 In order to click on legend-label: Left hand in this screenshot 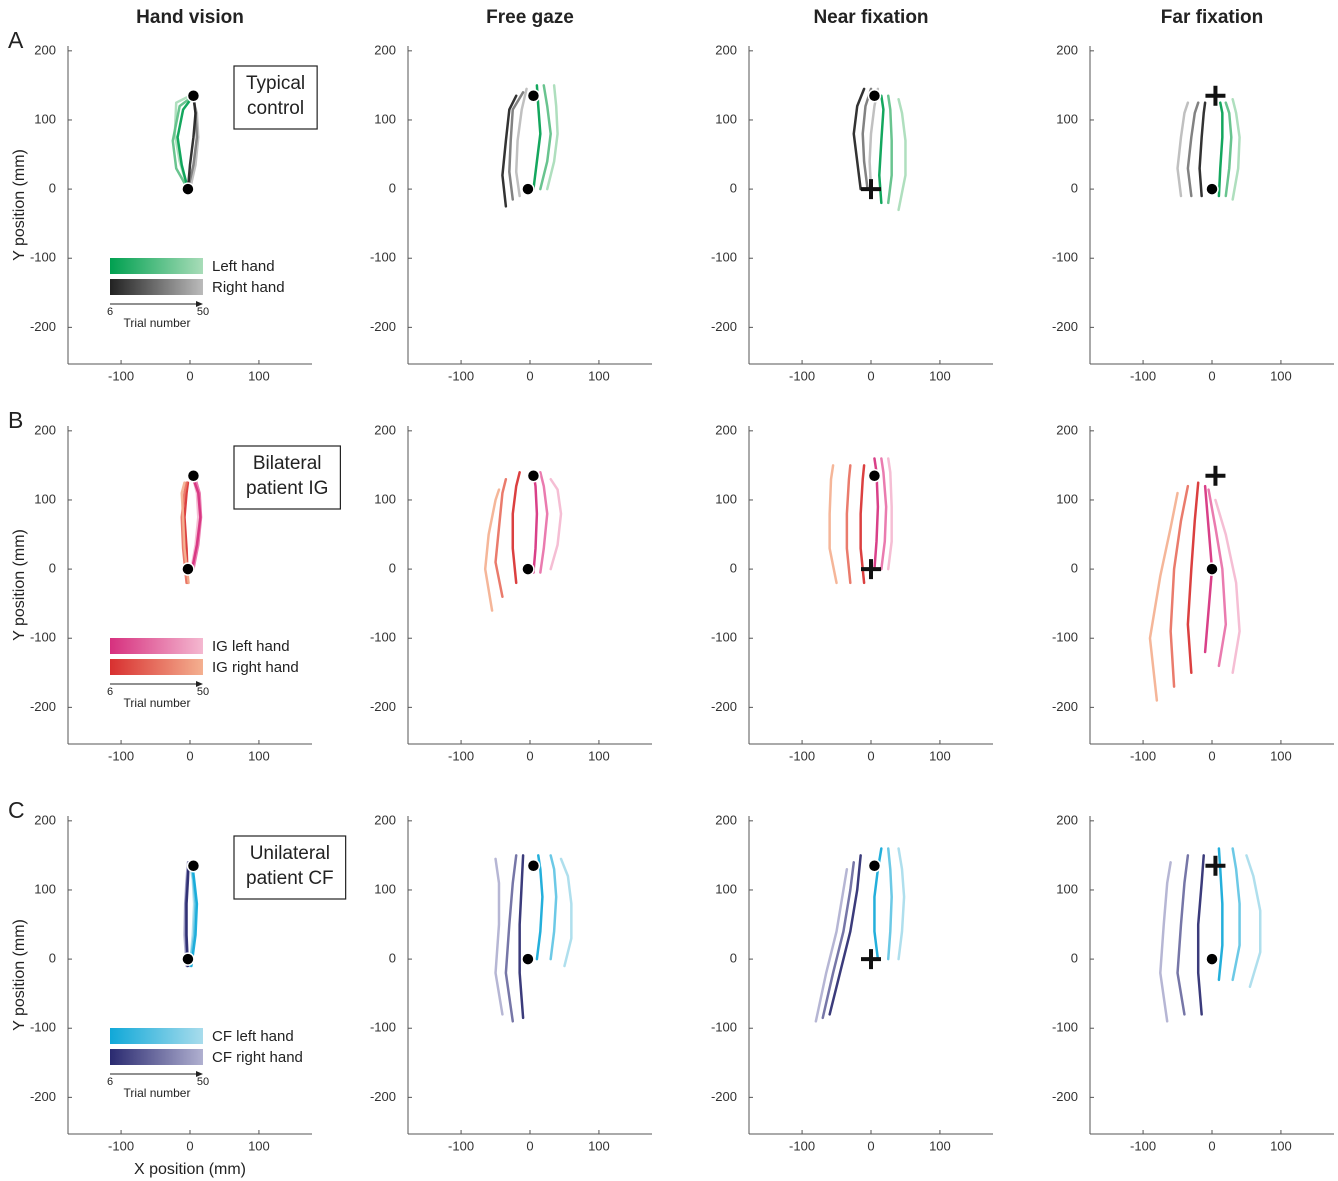, I will do `click(243, 266)`.